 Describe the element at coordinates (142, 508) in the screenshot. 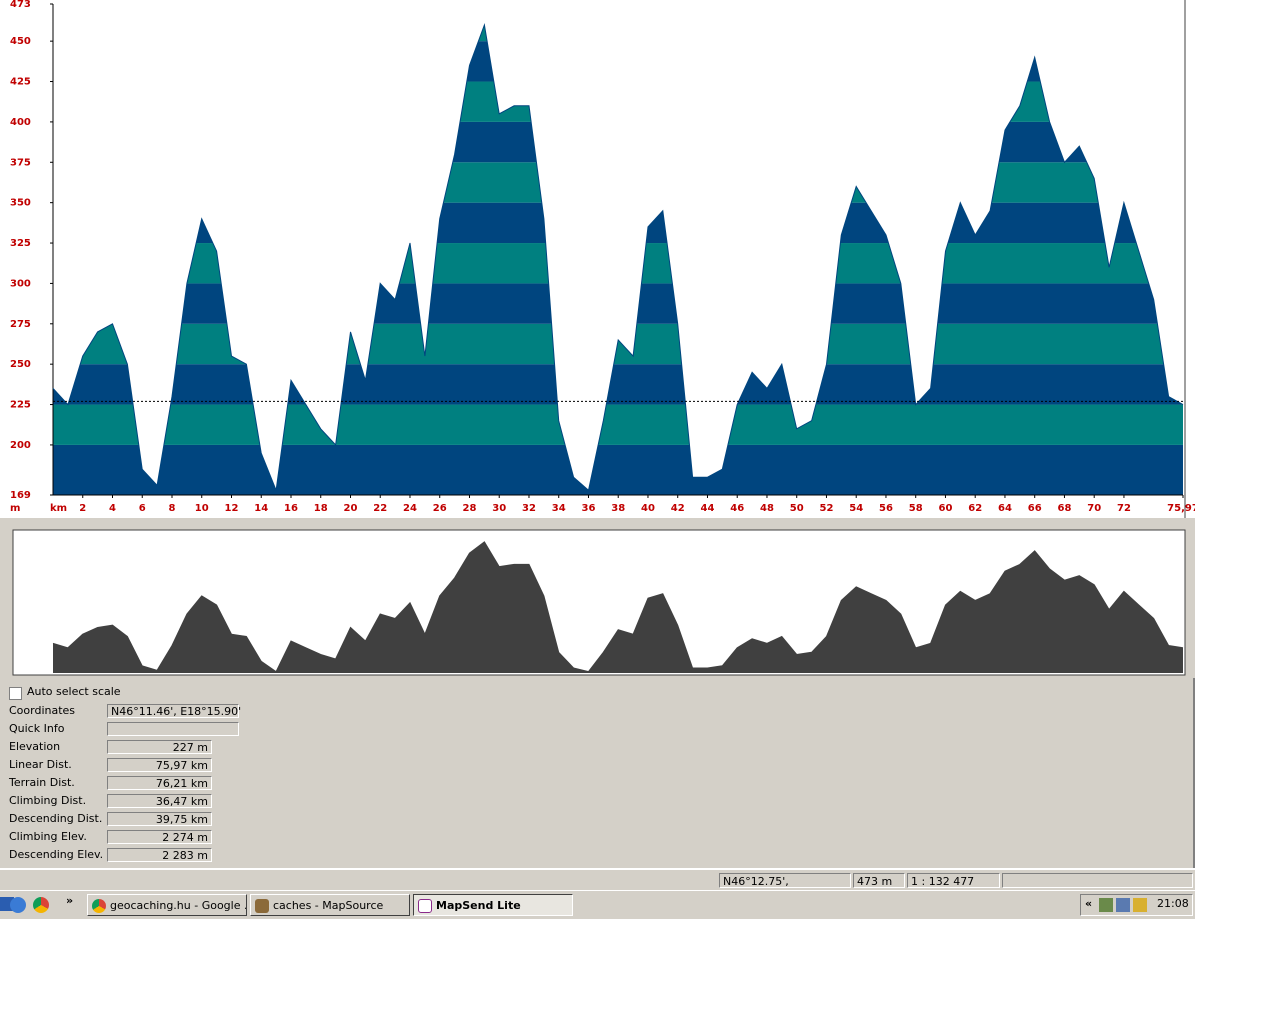

I see `x-tick-label: 6` at that location.